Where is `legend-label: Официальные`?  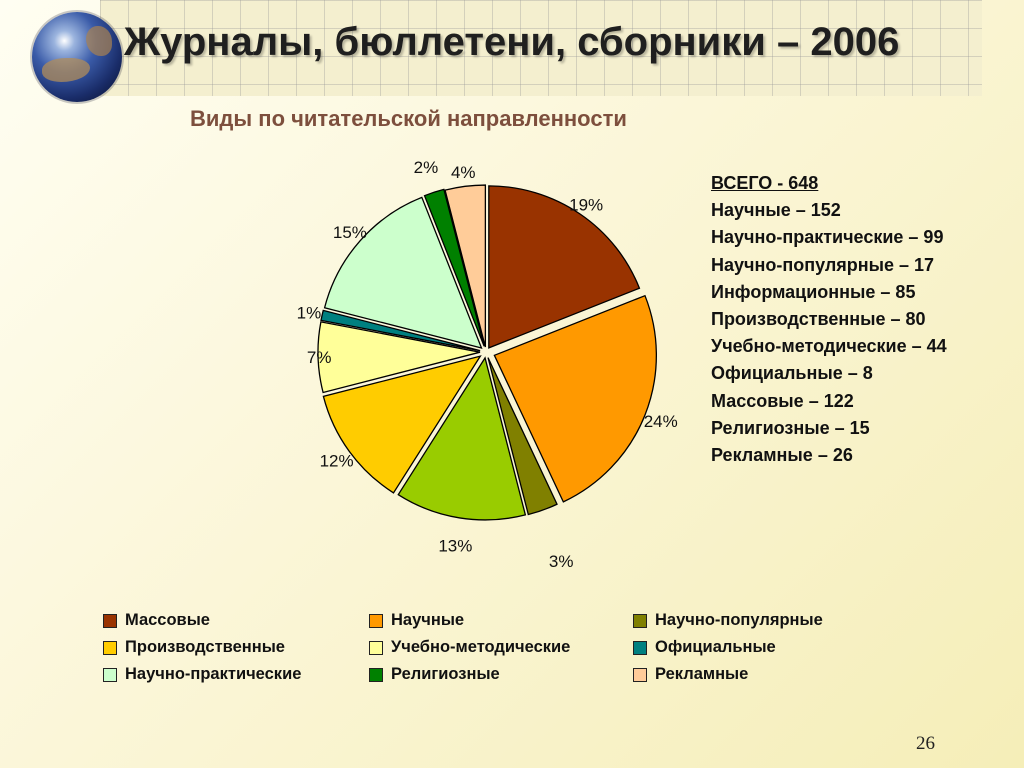
legend-label: Официальные is located at coordinates (715, 647).